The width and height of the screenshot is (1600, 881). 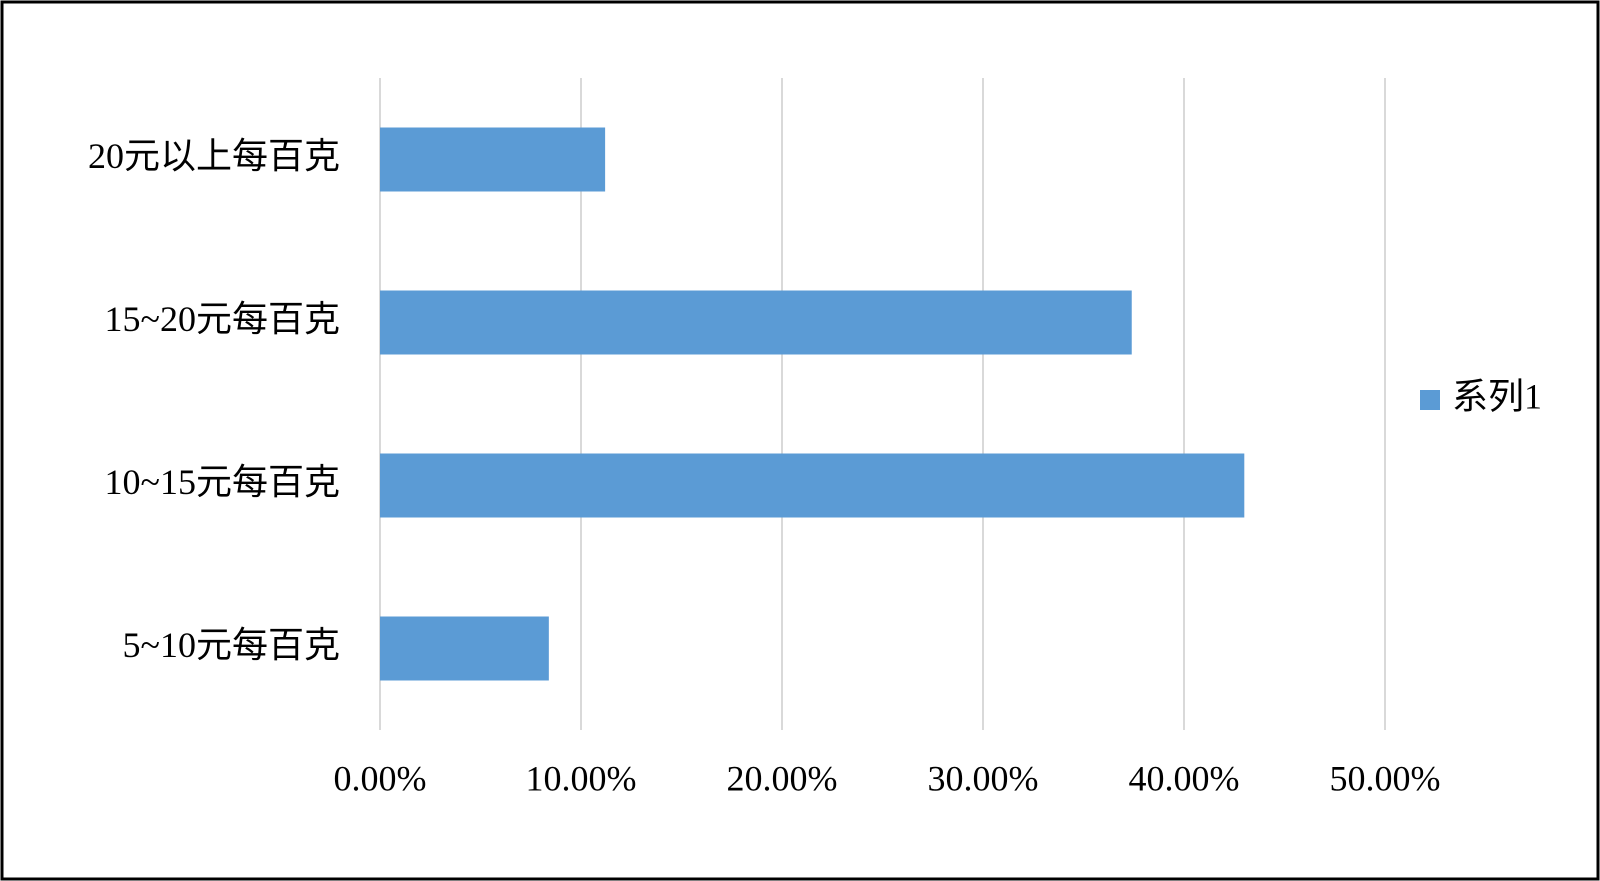 What do you see at coordinates (222, 482) in the screenshot?
I see `y-tick-label: 10~15元每百克` at bounding box center [222, 482].